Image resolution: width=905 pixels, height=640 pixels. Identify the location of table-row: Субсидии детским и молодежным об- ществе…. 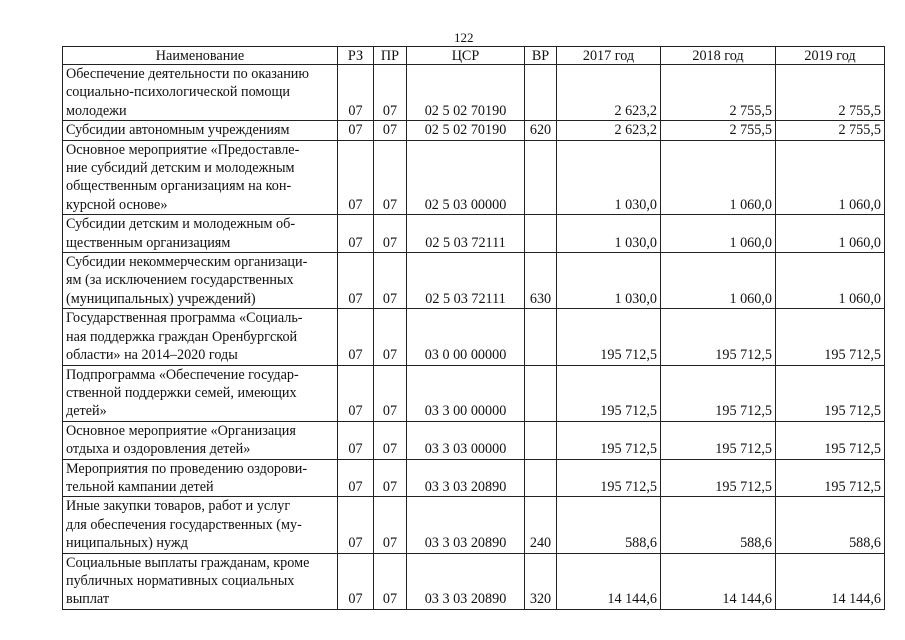
(473, 234).